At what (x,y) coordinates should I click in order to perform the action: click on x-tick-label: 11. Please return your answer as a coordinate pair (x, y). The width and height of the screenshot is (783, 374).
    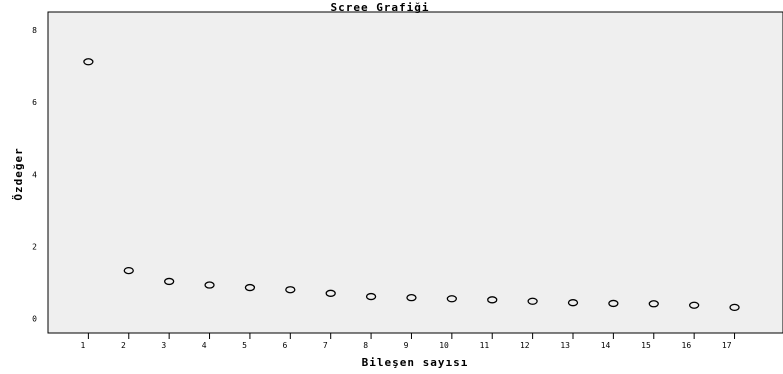
    Looking at the image, I should click on (485, 345).